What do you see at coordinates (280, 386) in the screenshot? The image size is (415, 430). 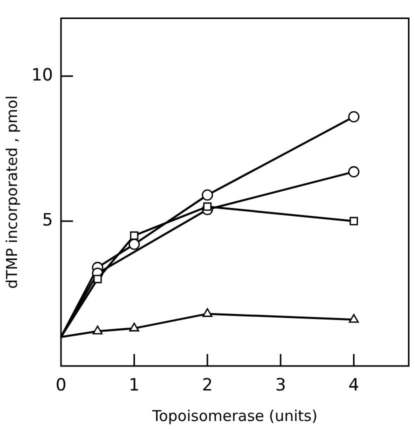 I see `x-tick-label: 3` at bounding box center [280, 386].